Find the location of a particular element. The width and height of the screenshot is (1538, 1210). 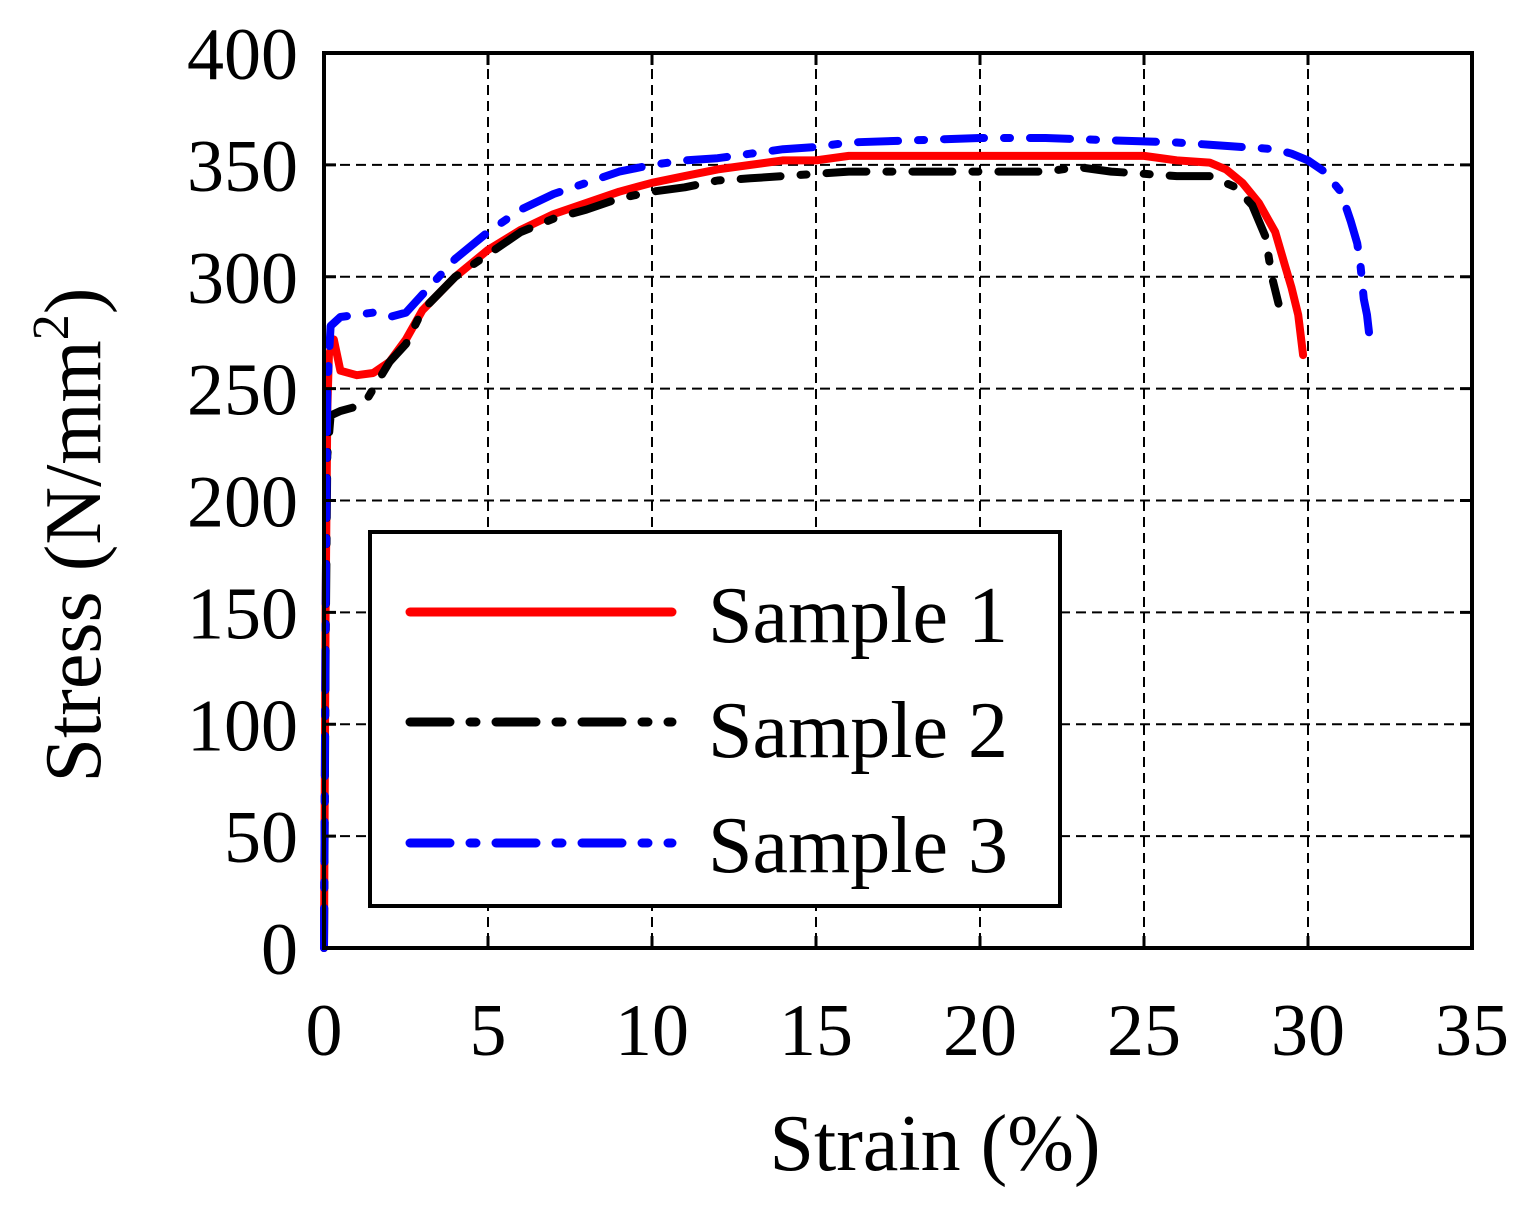

x-tick-label: 5 is located at coordinates (488, 1031).